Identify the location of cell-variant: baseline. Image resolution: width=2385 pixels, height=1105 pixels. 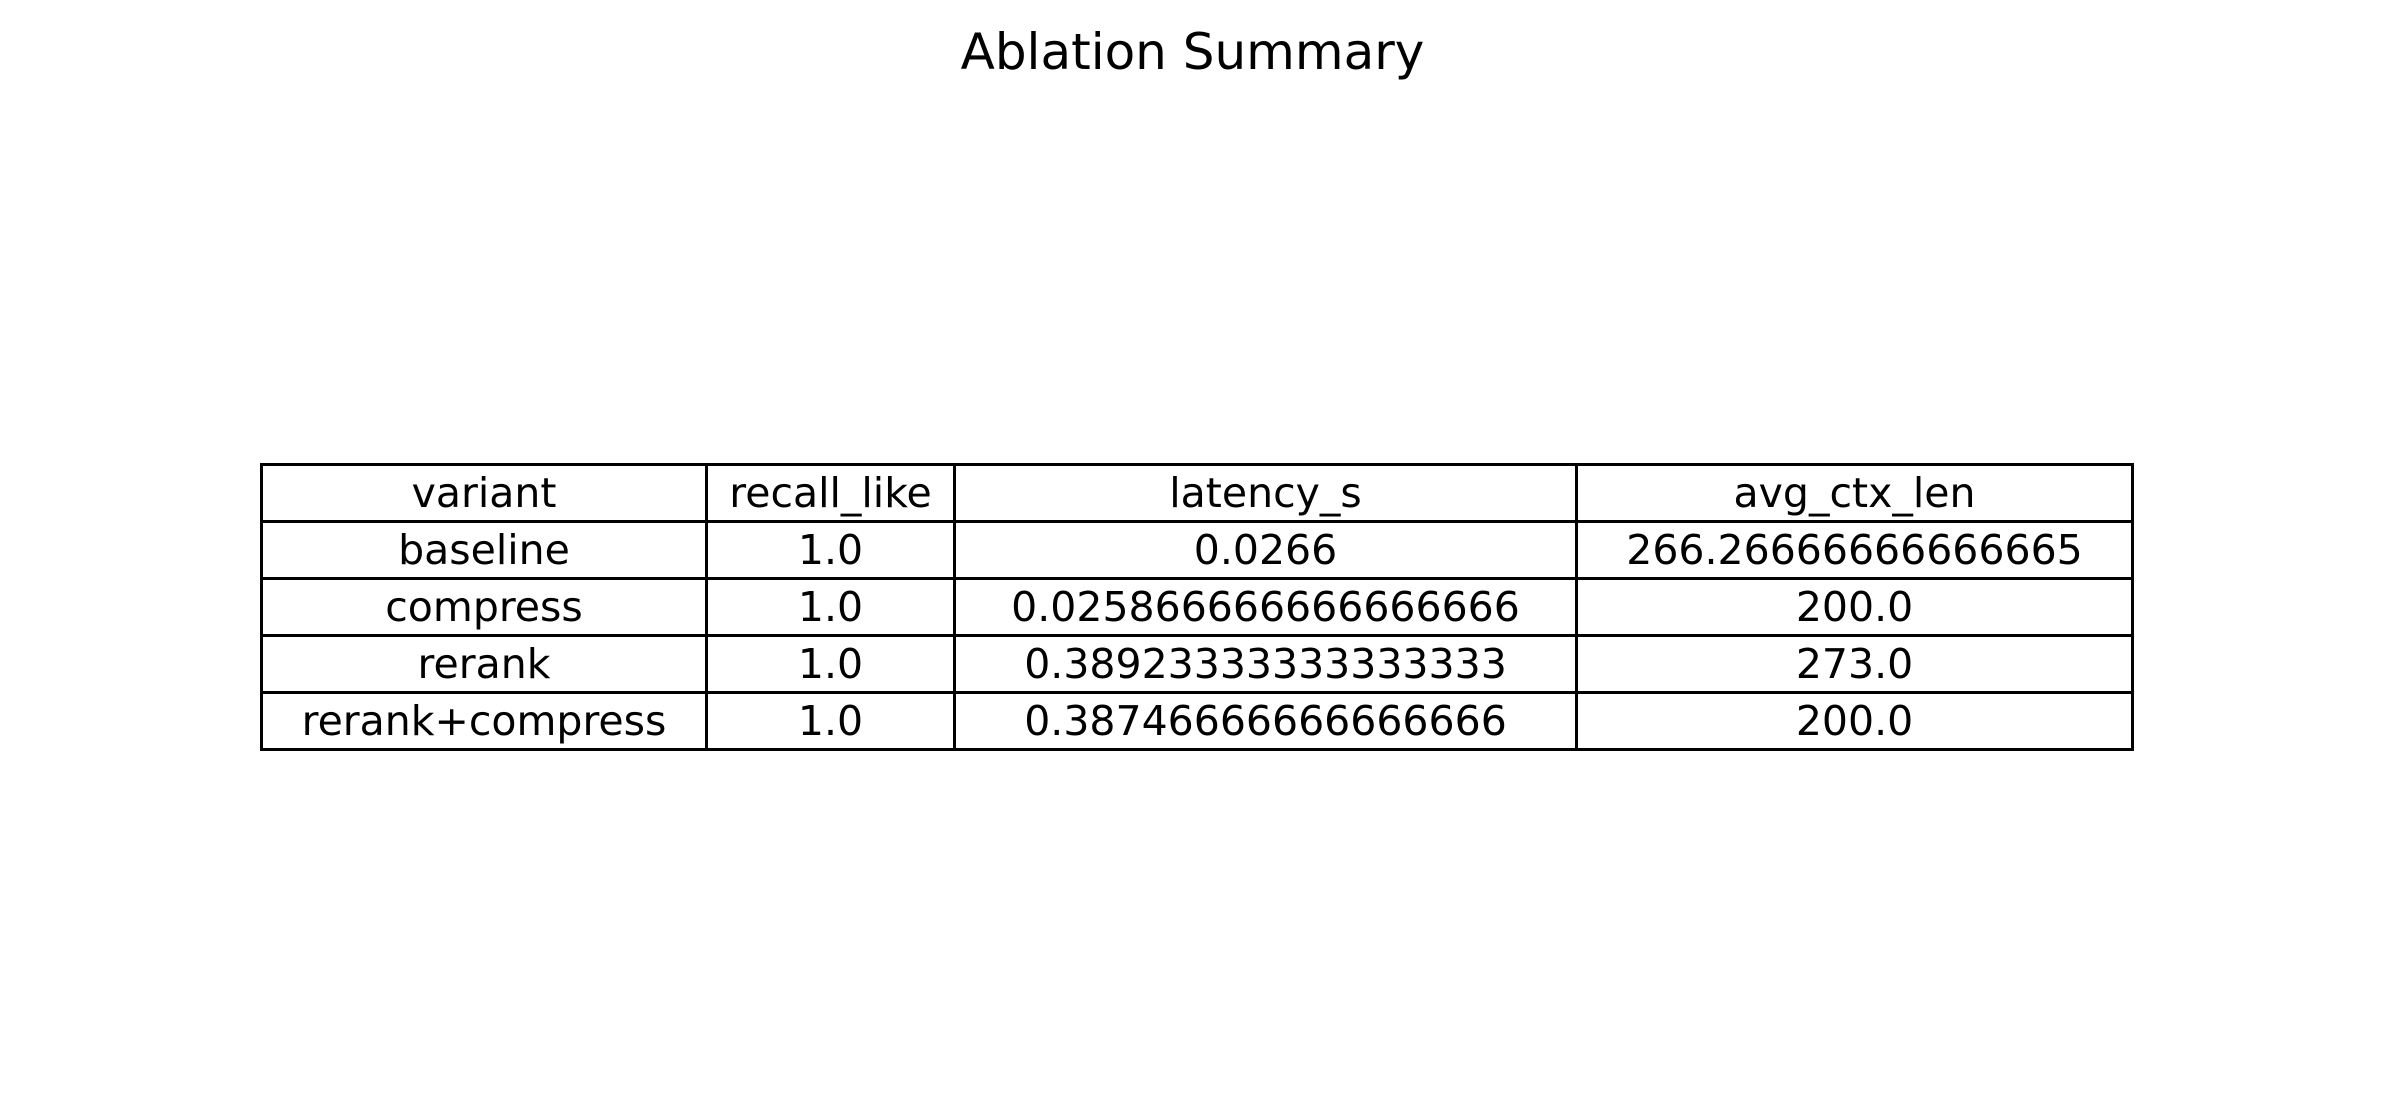
(484, 550).